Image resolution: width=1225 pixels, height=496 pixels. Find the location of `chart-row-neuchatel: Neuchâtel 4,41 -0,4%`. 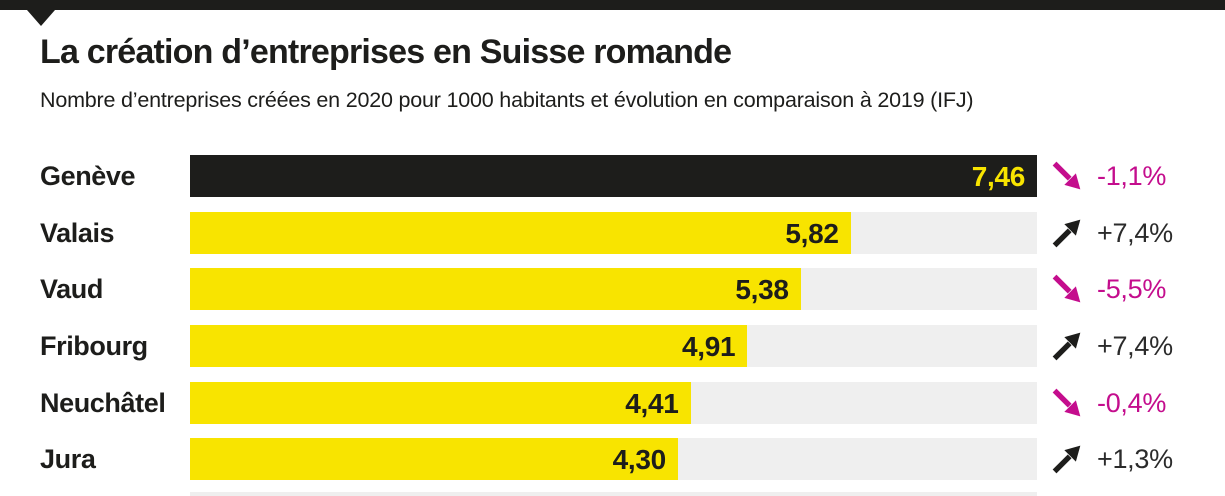

chart-row-neuchatel: Neuchâtel 4,41 -0,4% is located at coordinates (612, 403).